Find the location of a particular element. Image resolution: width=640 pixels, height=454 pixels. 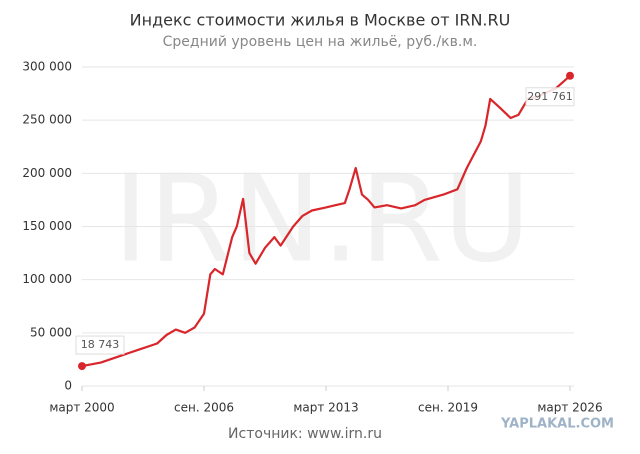

x-tick-label: март 2026 is located at coordinates (569, 408).